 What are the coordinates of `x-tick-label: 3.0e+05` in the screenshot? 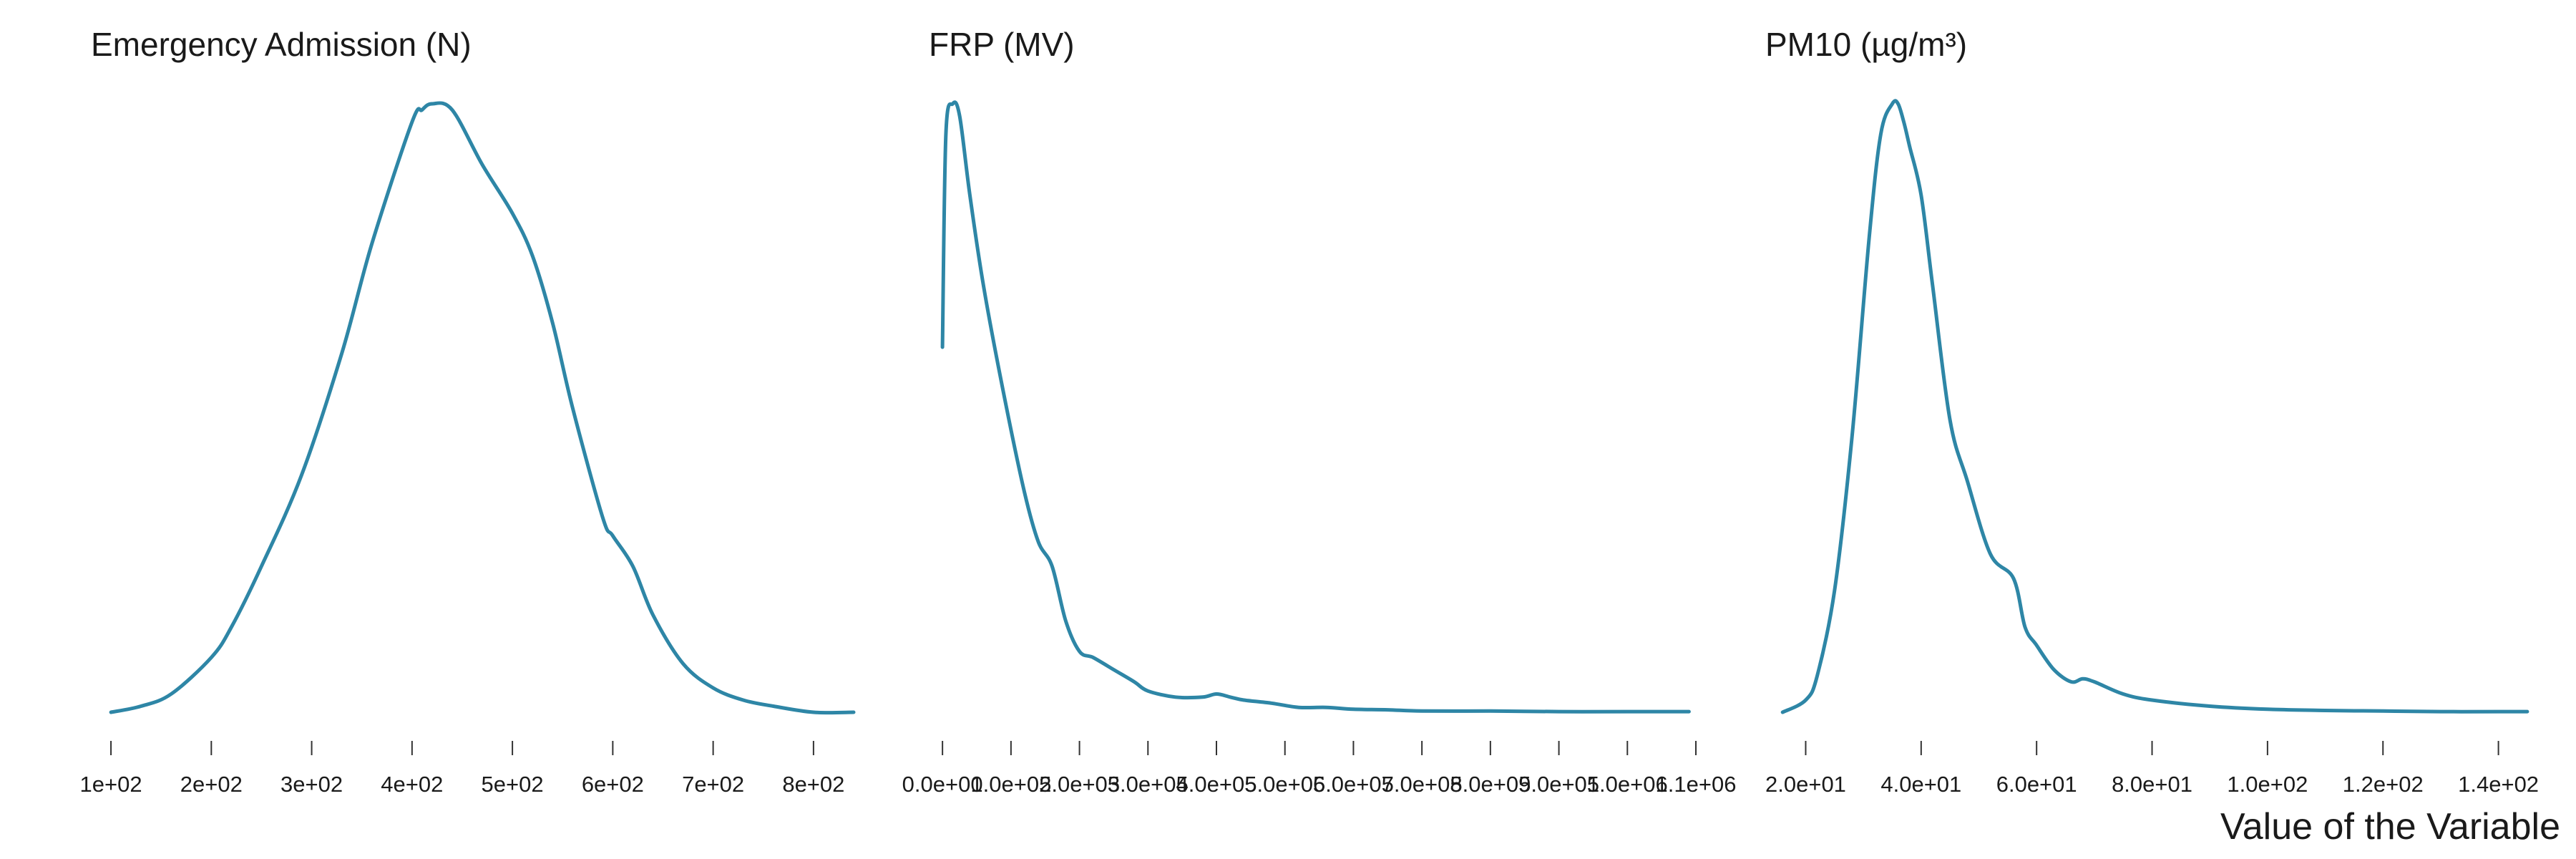 It's located at (1148, 784).